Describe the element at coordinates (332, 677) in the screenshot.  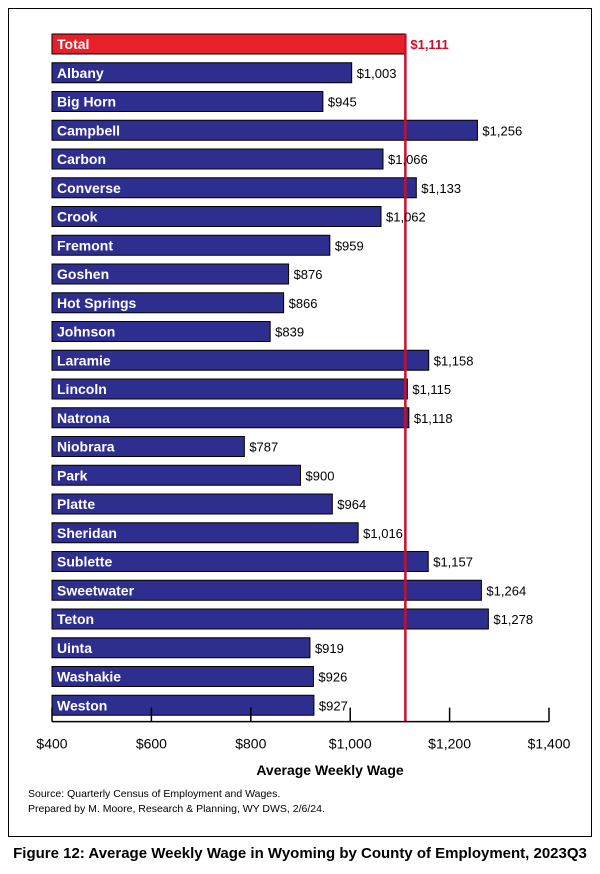
I see `value-label: $926` at that location.